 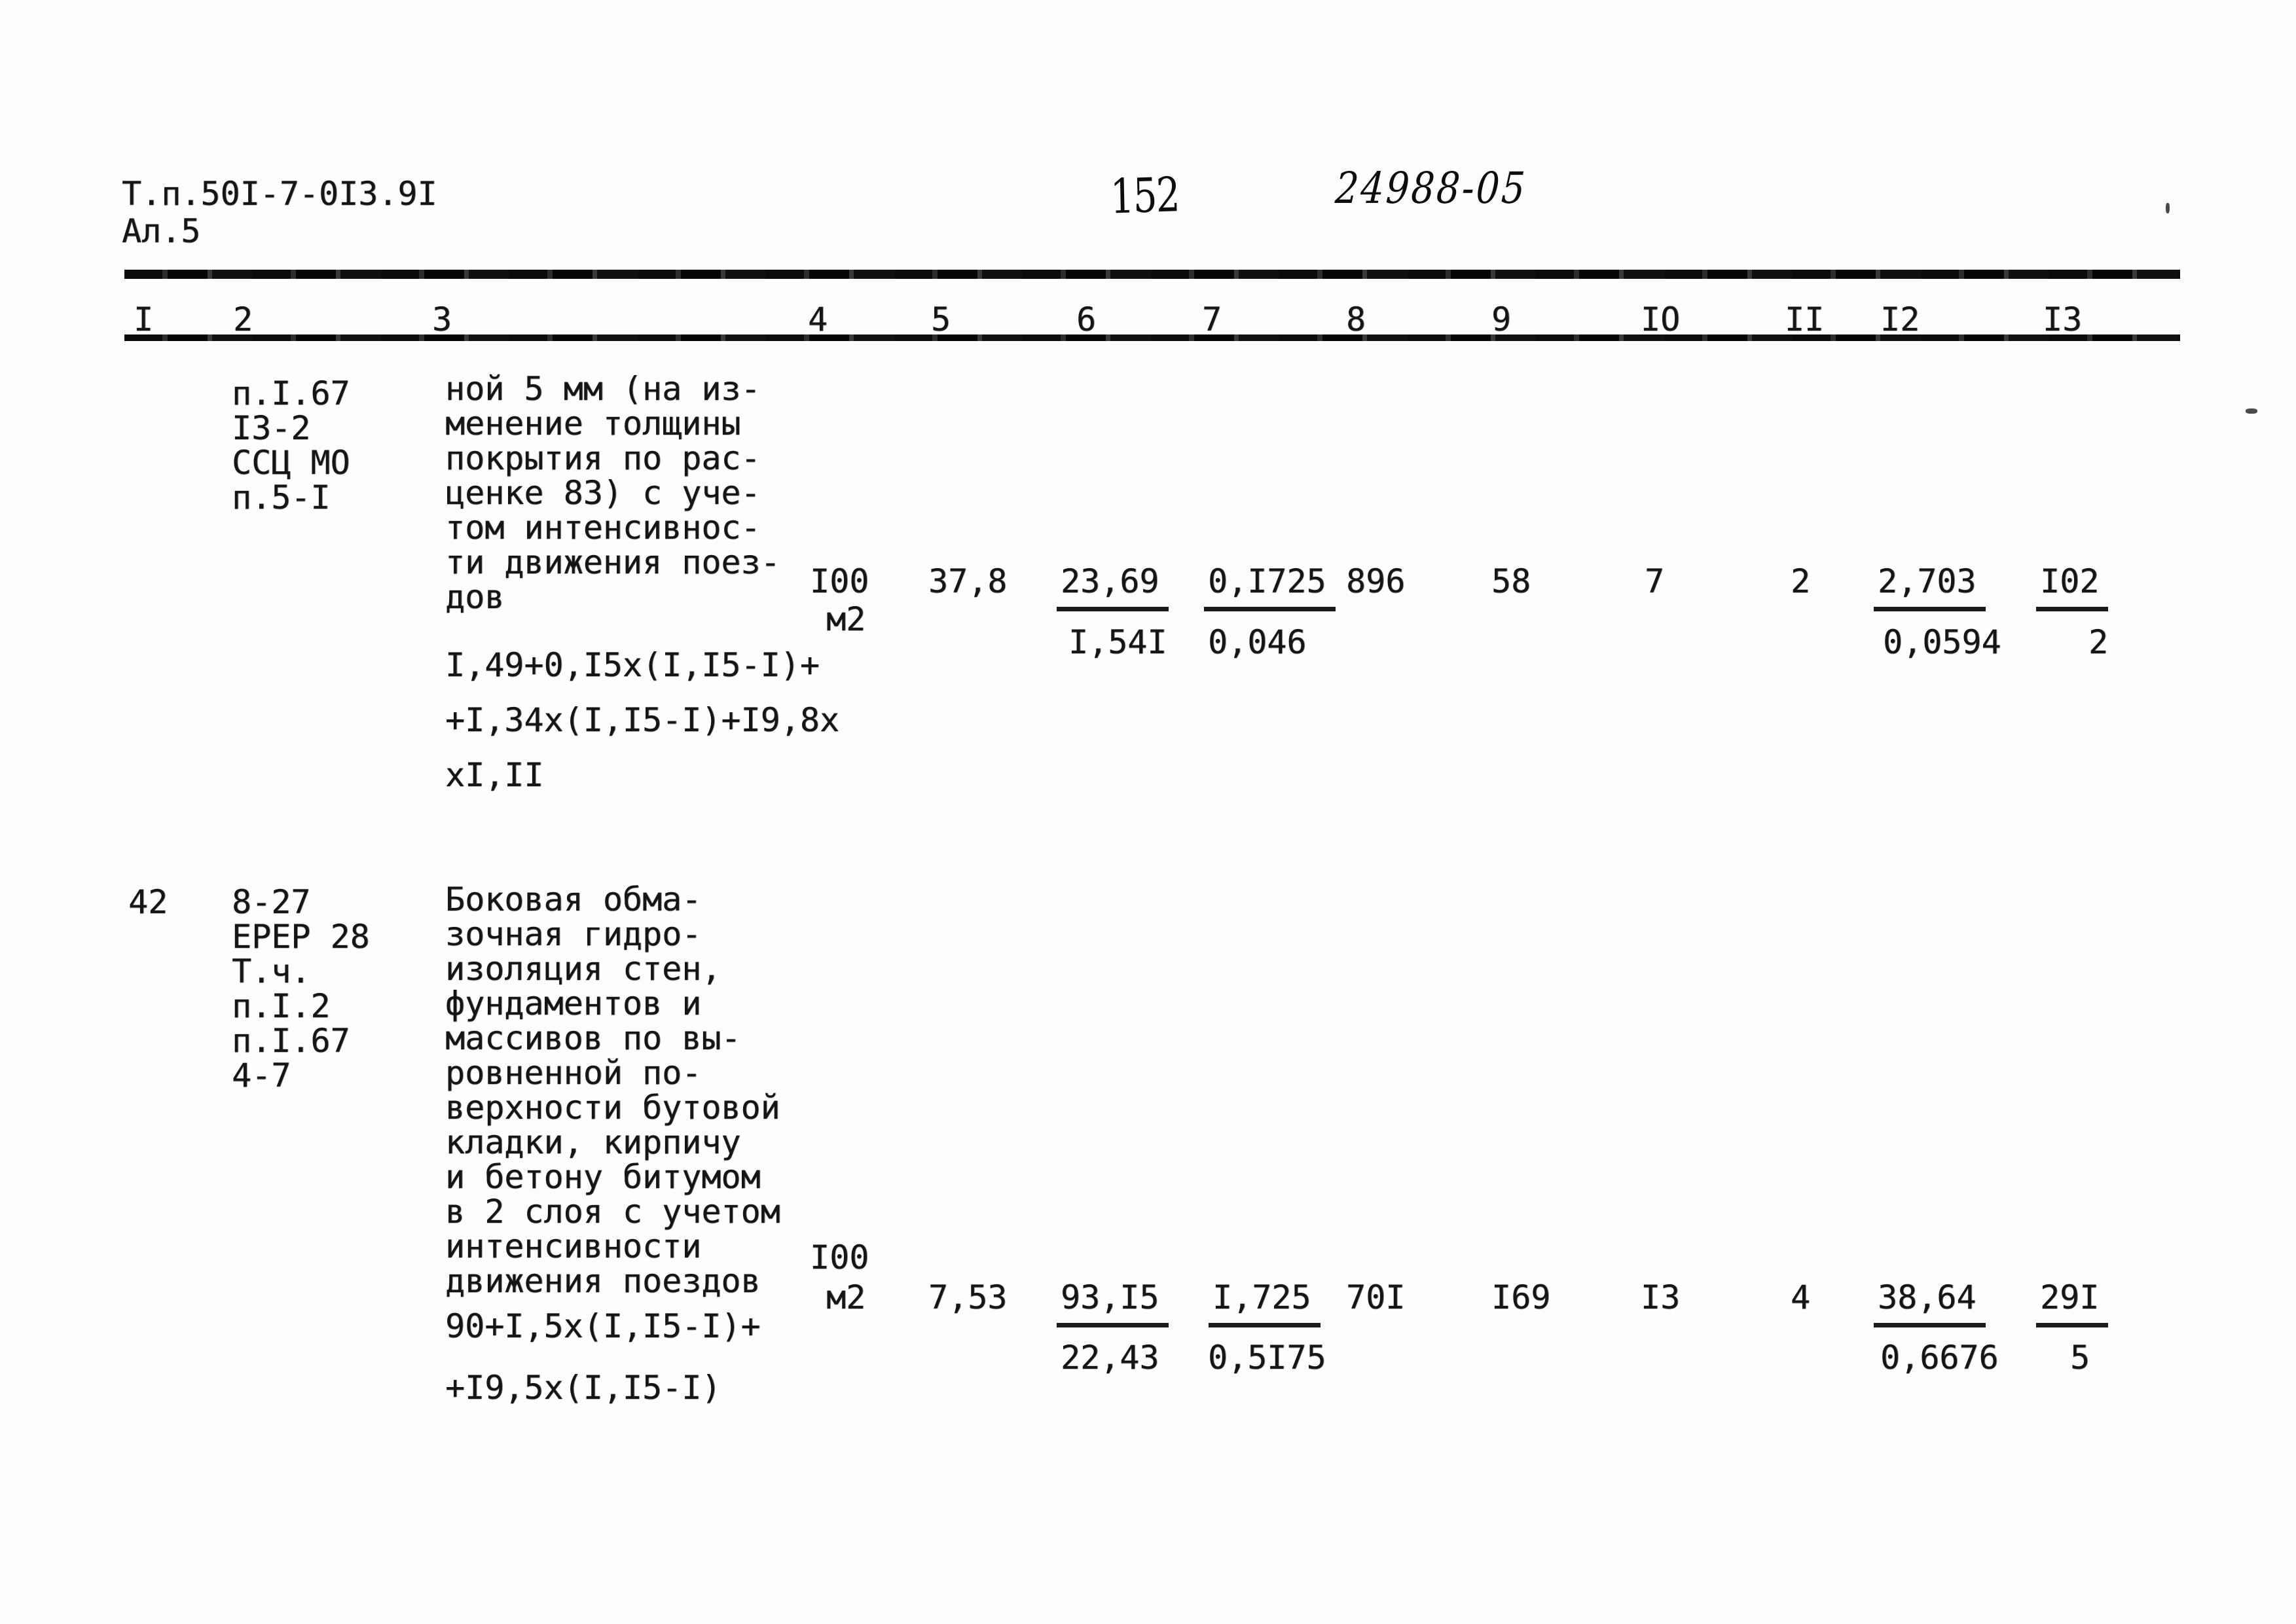 What do you see at coordinates (2072, 587) in the screenshot?
I see `row1-cell-col13-top: I02` at bounding box center [2072, 587].